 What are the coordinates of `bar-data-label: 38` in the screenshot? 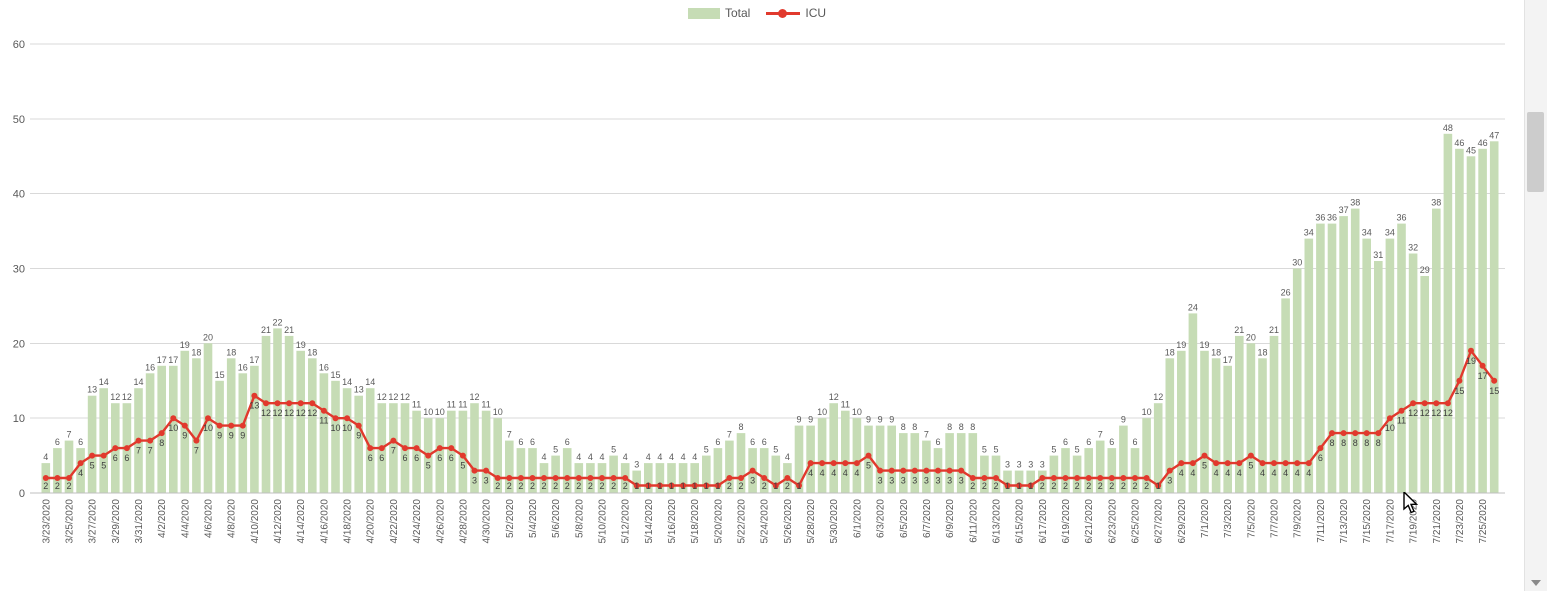 It's located at (1355, 203).